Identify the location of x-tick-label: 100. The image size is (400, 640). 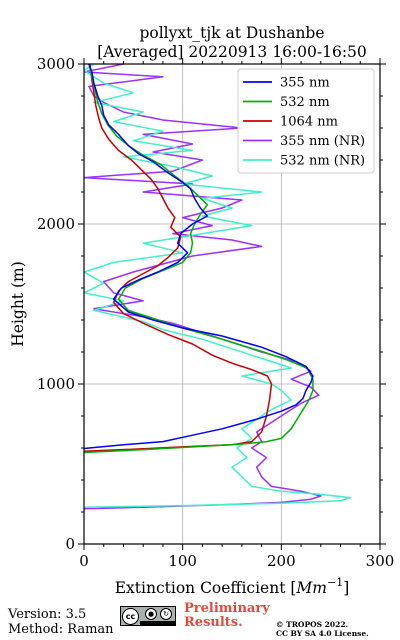
(182, 561).